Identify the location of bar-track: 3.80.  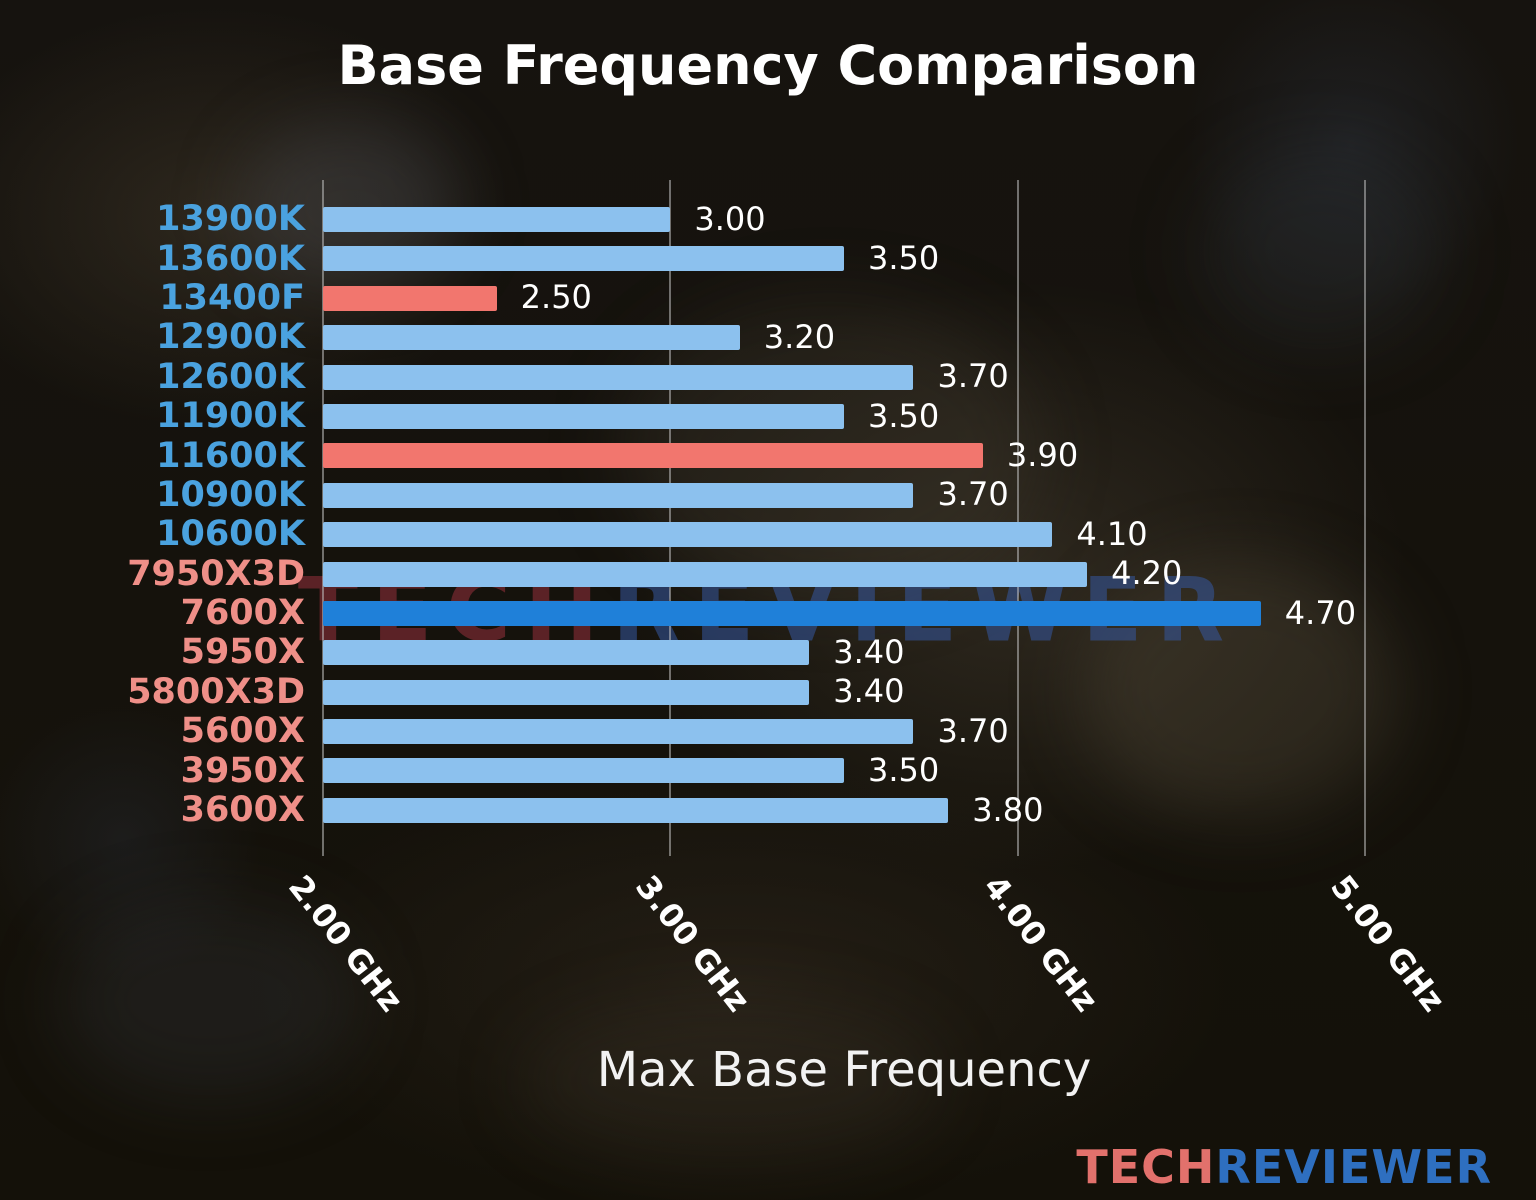
(844, 810).